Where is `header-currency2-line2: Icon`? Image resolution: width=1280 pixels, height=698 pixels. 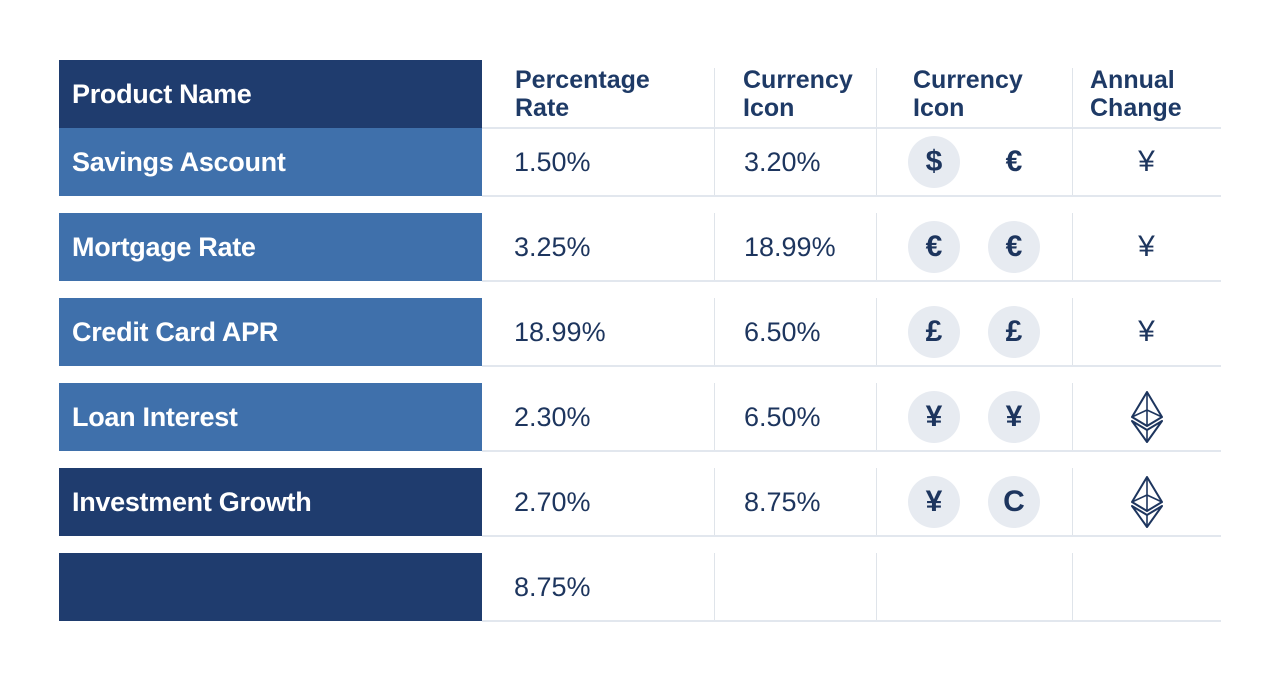
header-currency2-line2: Icon is located at coordinates (939, 108).